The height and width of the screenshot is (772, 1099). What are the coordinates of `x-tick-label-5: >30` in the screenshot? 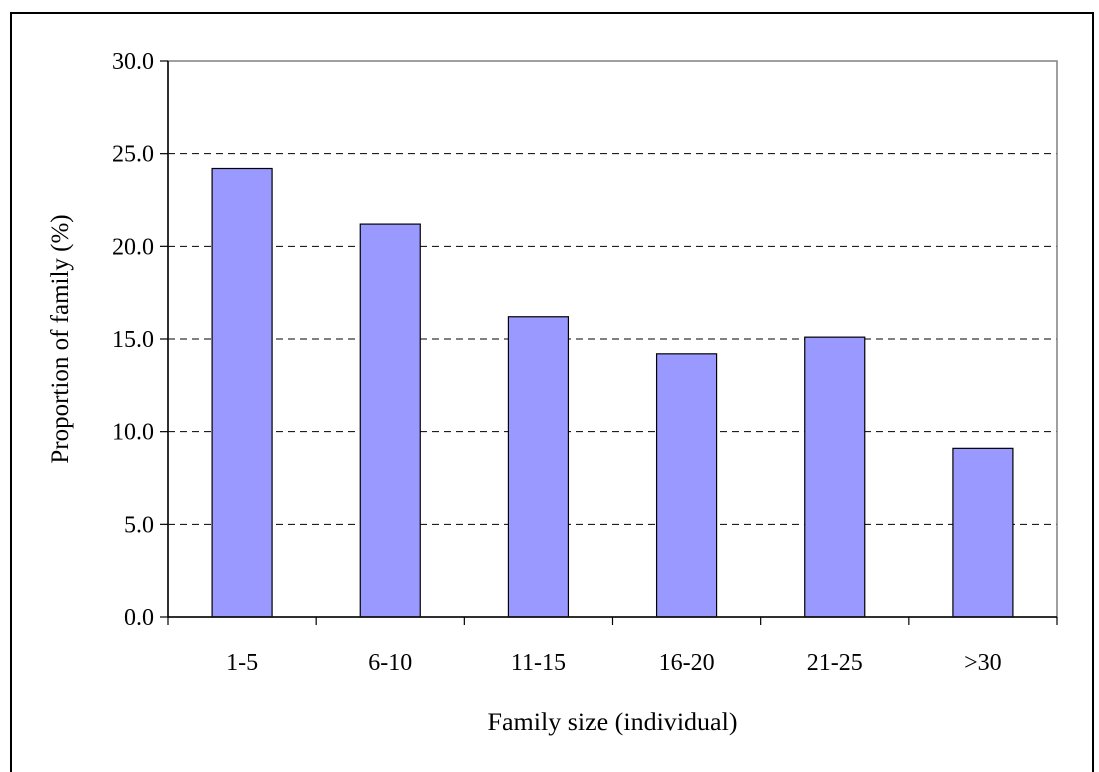 It's located at (983, 663).